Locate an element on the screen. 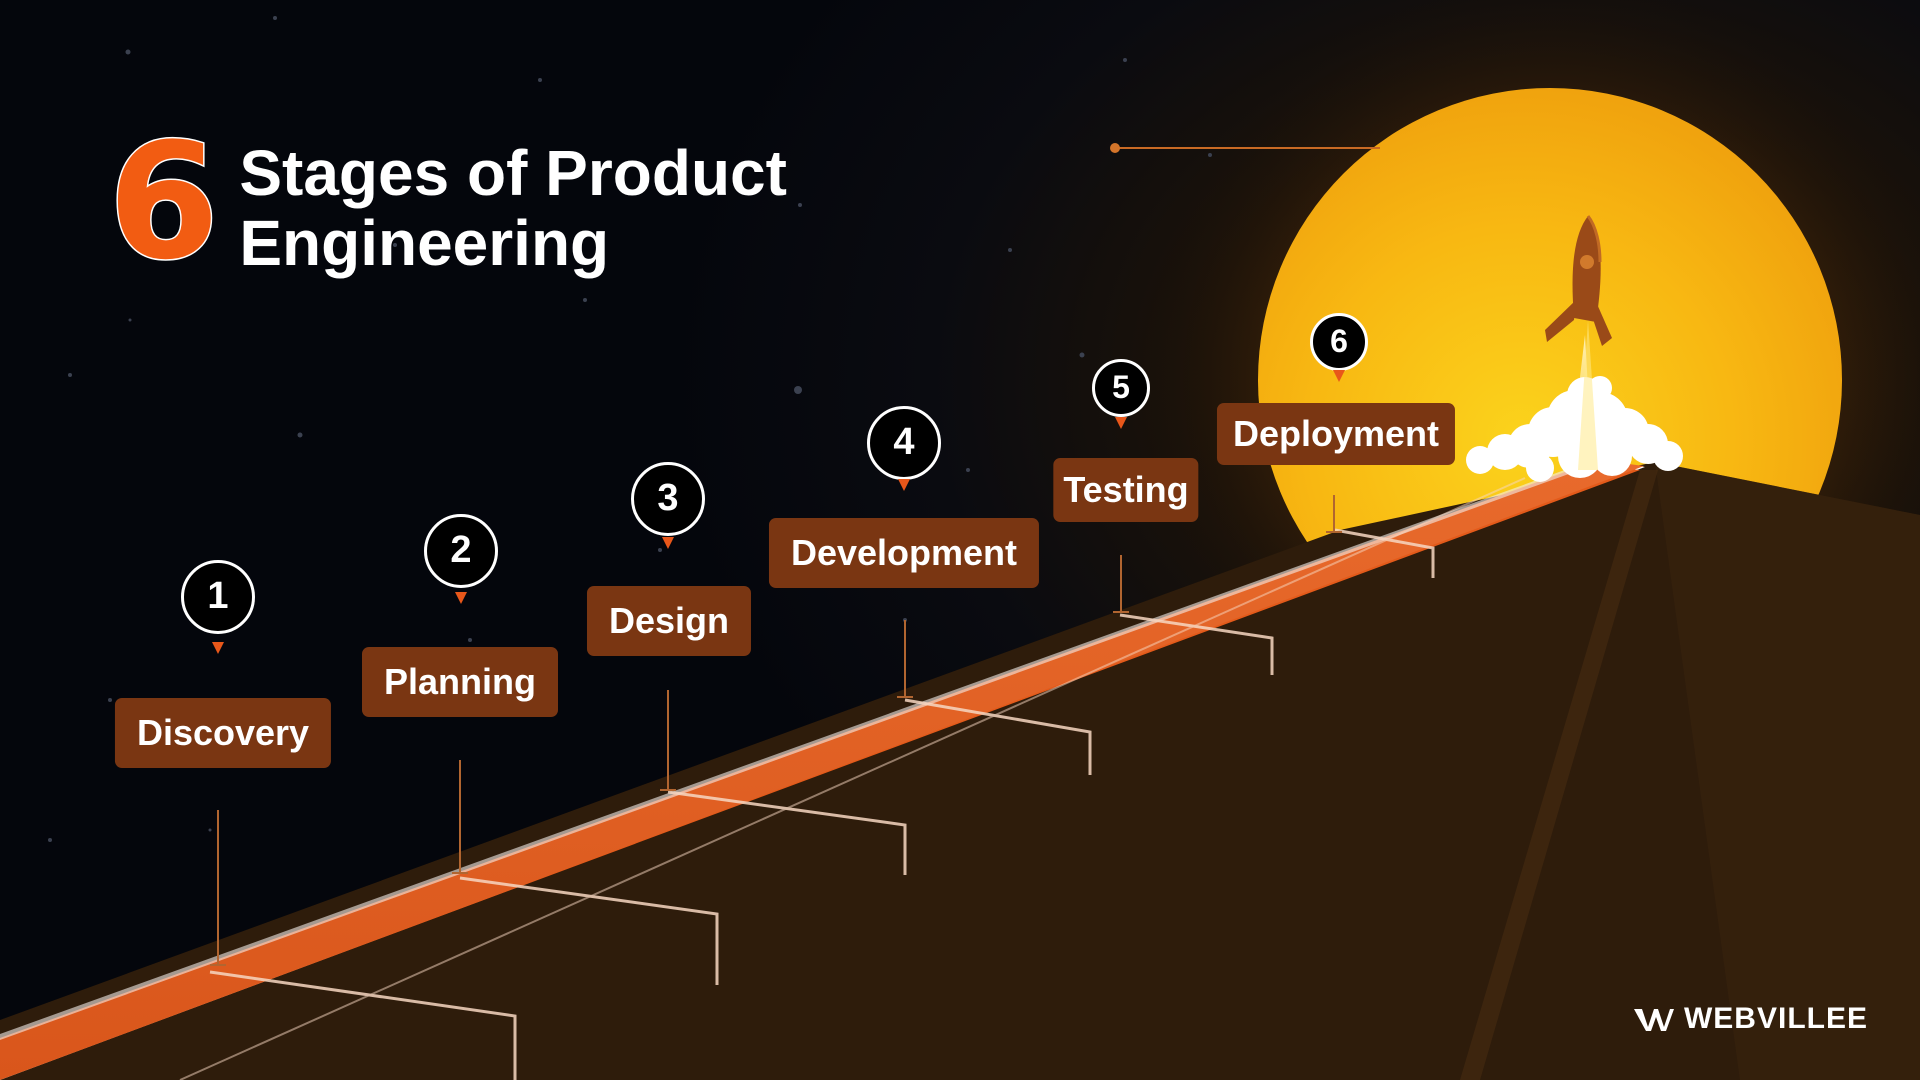  rocket-flame is located at coordinates (1588, 395).